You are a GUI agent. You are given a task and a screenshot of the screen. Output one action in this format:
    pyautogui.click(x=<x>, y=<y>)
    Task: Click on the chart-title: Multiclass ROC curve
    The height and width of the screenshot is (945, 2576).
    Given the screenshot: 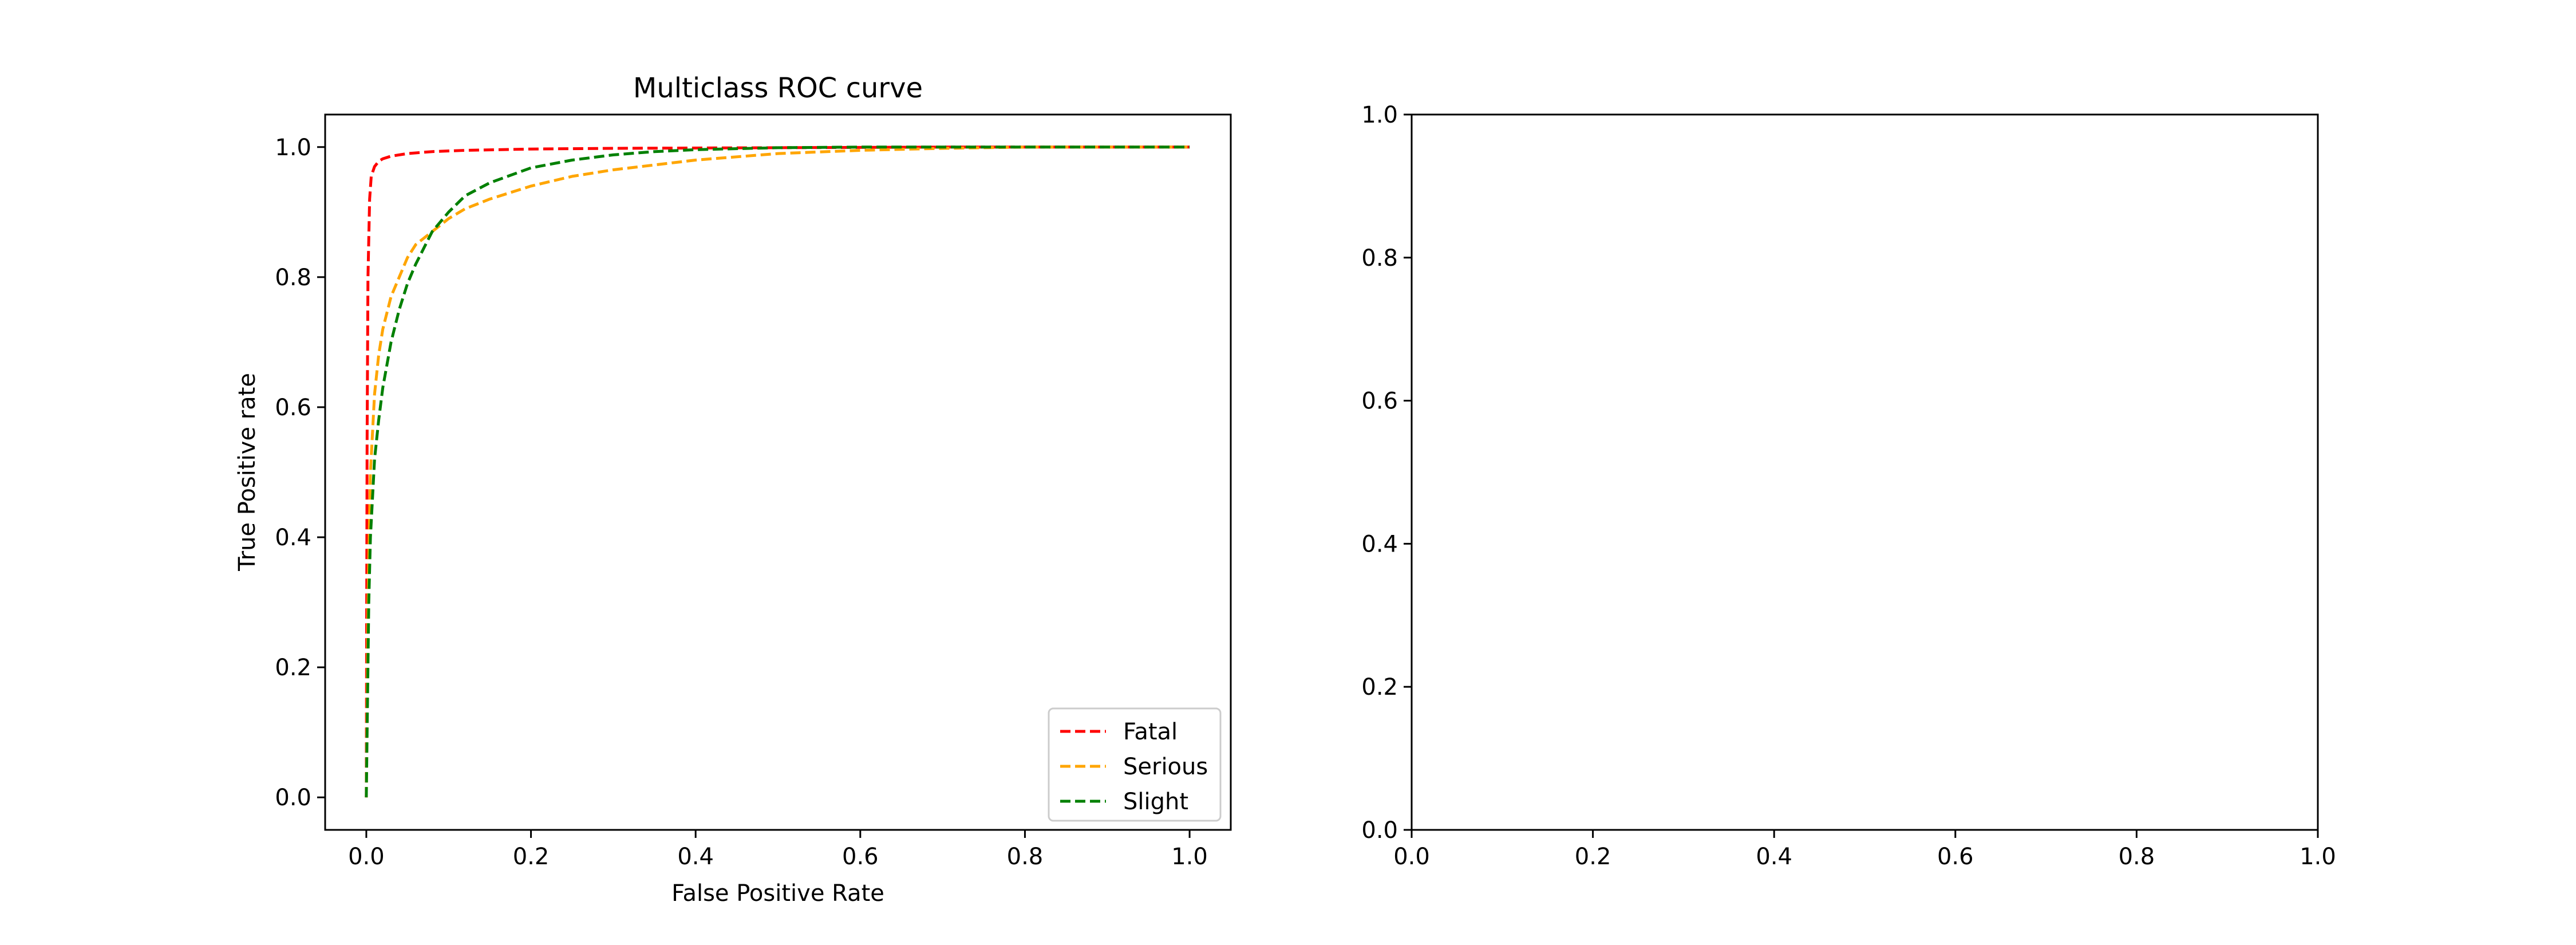 What is the action you would take?
    pyautogui.click(x=778, y=88)
    